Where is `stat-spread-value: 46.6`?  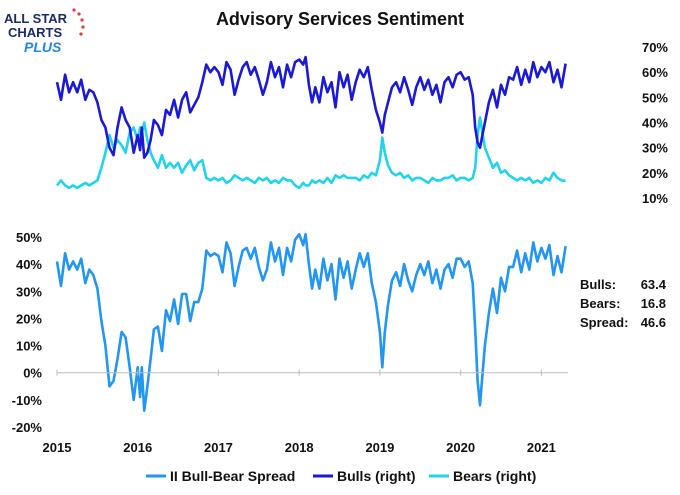
stat-spread-value: 46.6 is located at coordinates (653, 322).